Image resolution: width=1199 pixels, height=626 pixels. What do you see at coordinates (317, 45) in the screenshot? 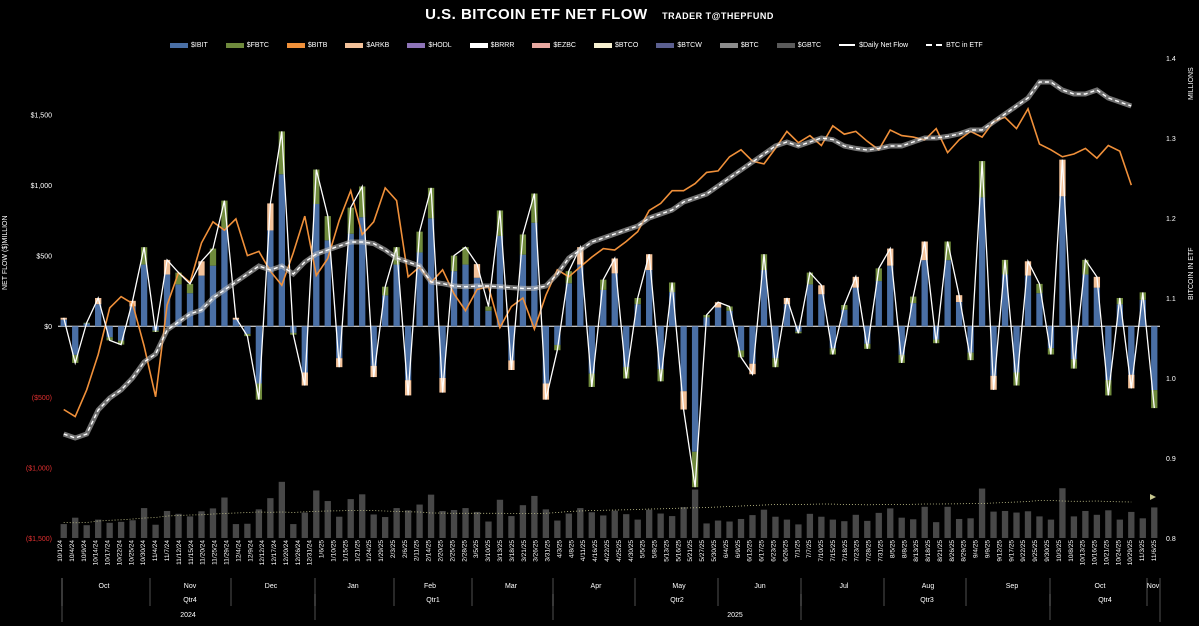
I see `legend-label: $BITB` at bounding box center [317, 45].